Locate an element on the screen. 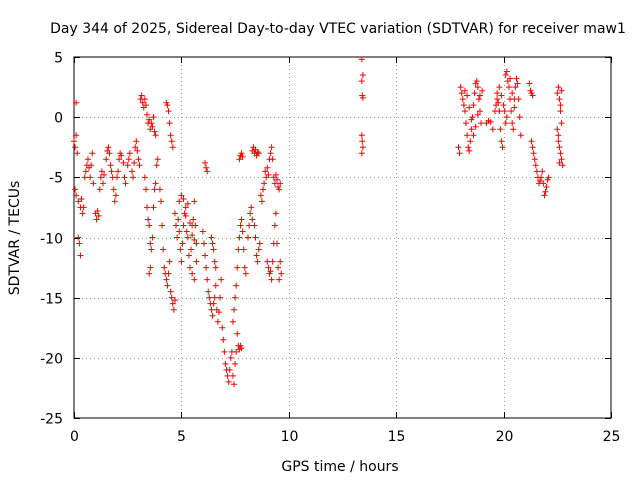  x-tick-label: 0 is located at coordinates (74, 437).